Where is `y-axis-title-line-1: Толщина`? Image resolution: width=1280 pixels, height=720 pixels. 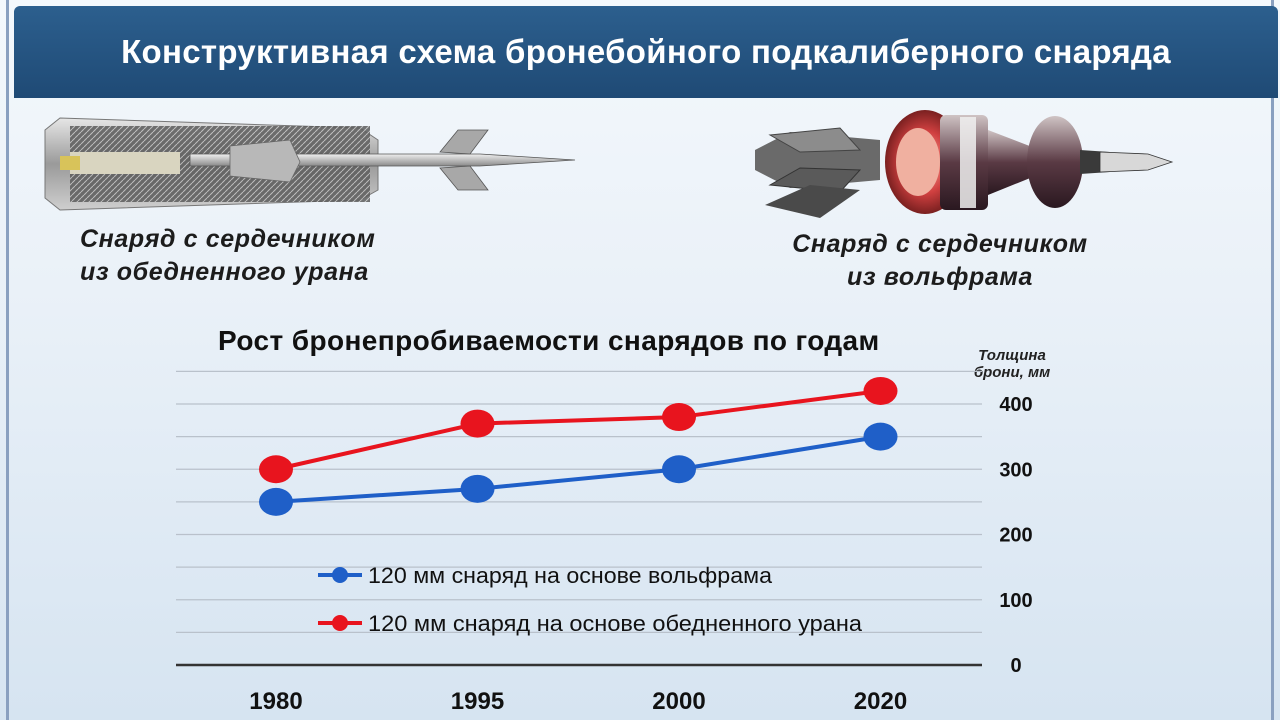 y-axis-title-line-1: Толщина is located at coordinates (1012, 355).